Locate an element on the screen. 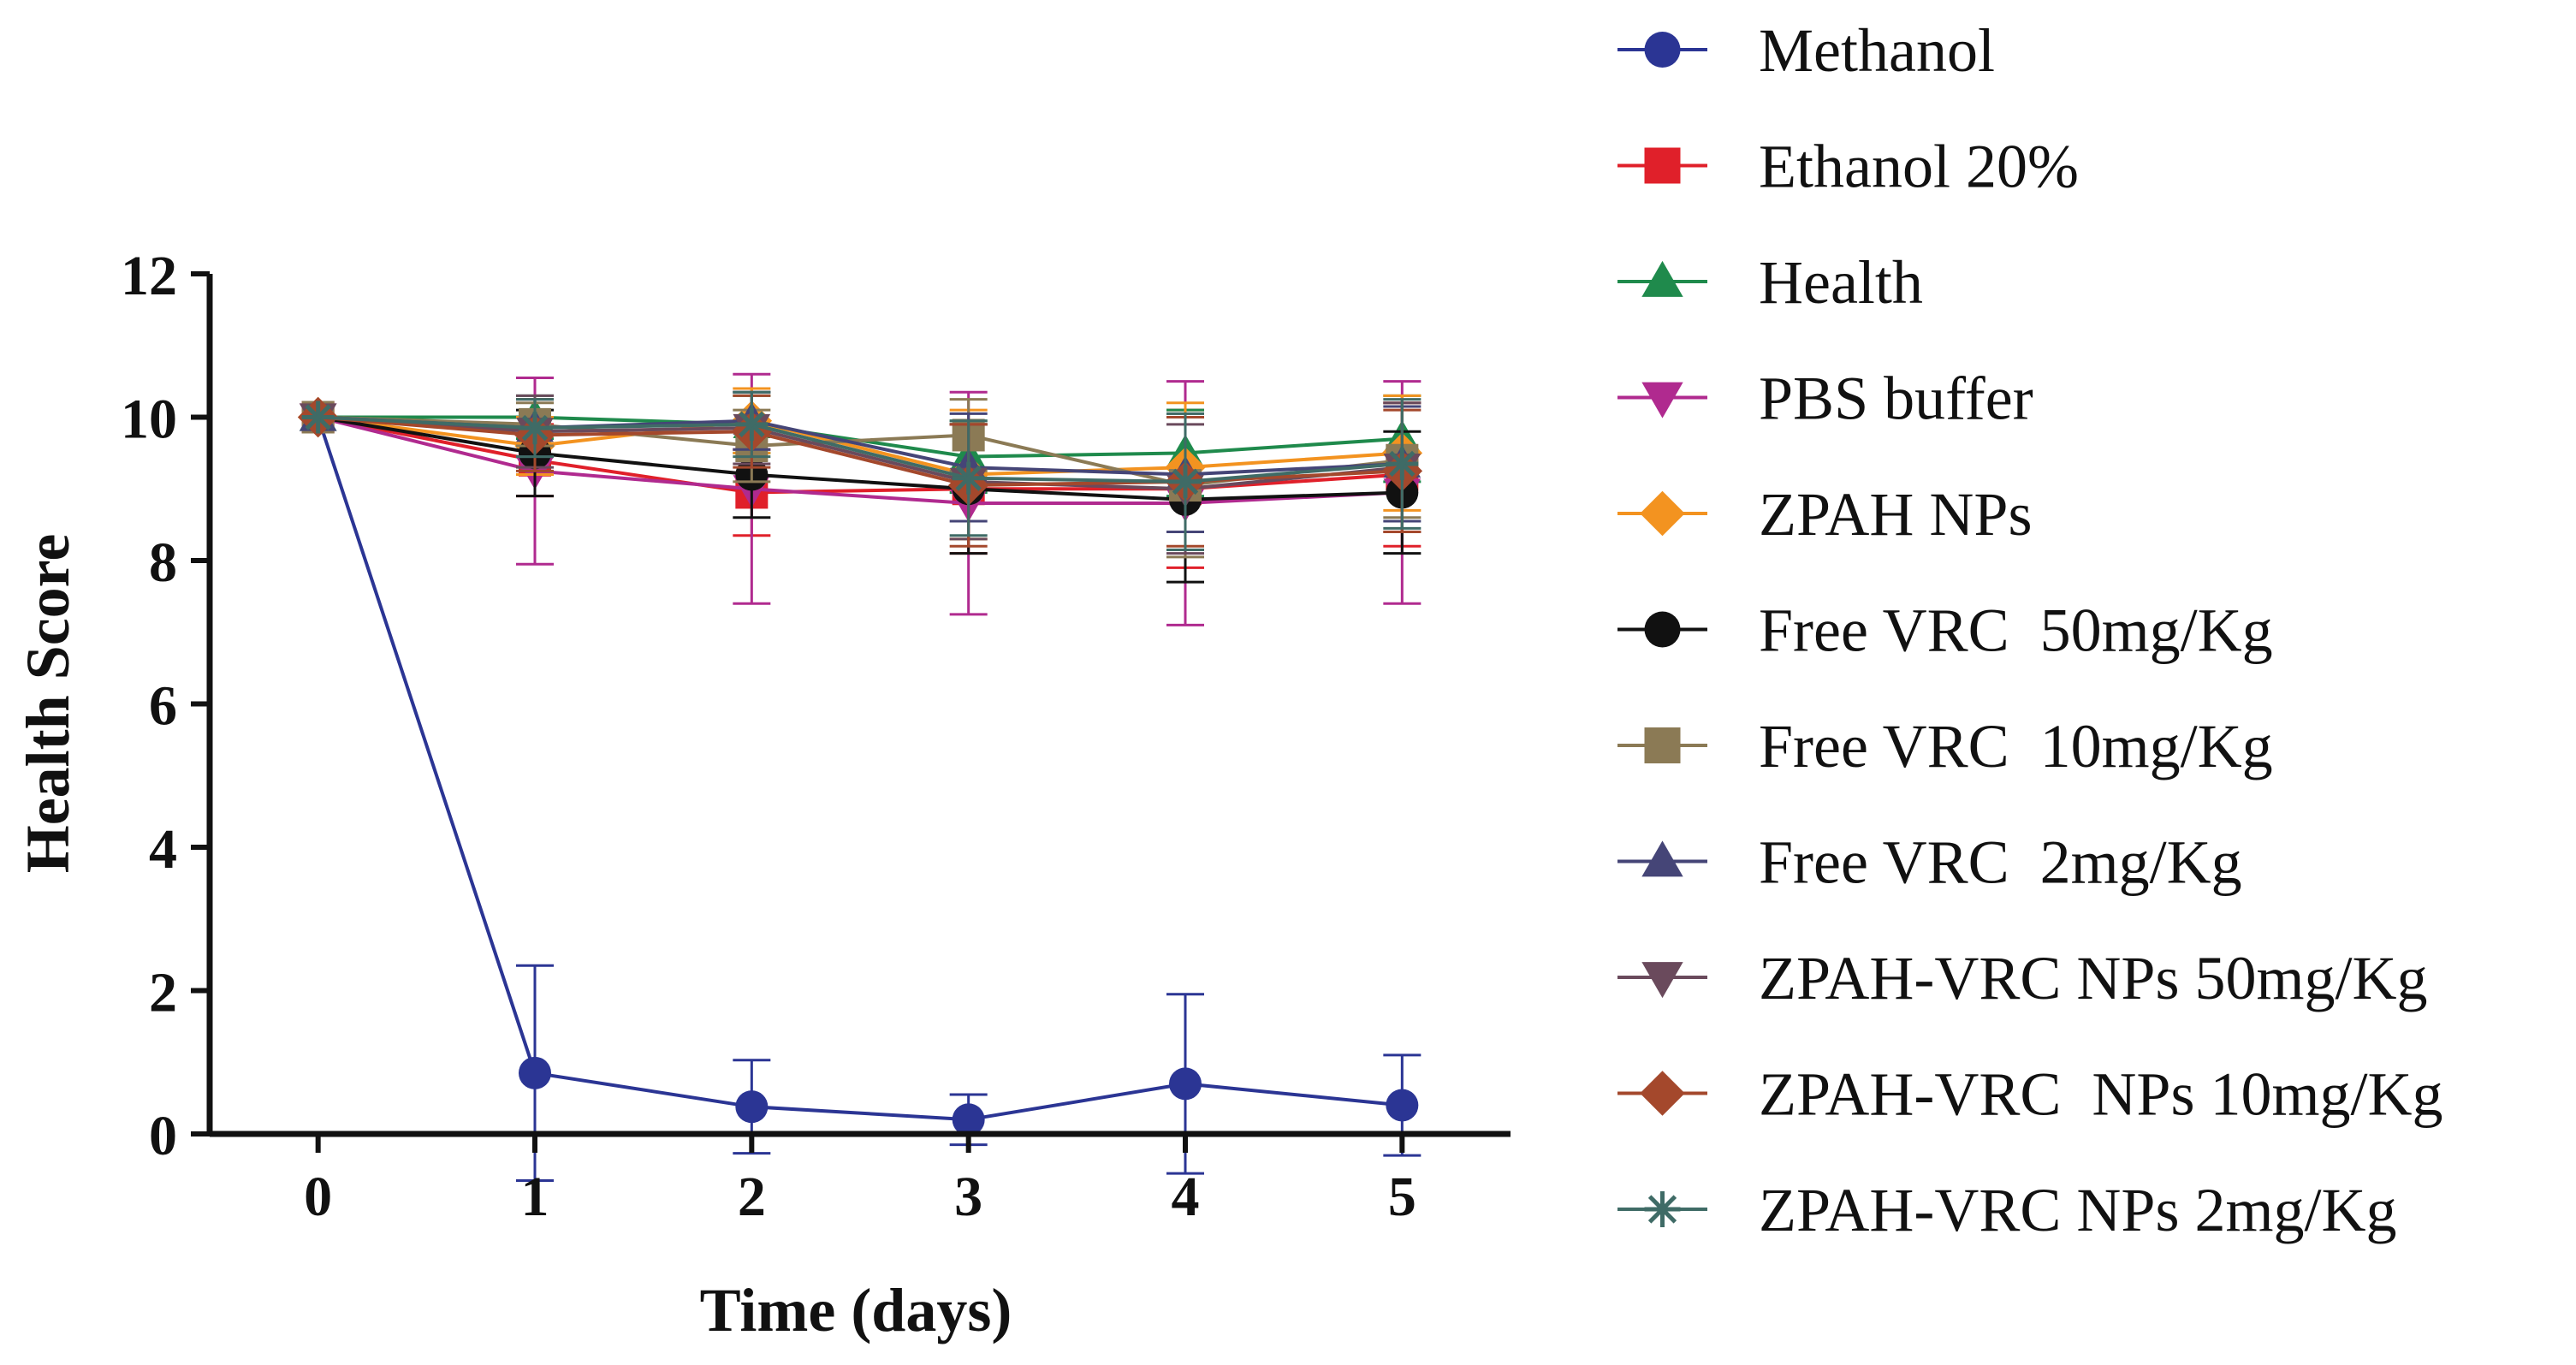  y-tick-label: 2 is located at coordinates (163, 993).